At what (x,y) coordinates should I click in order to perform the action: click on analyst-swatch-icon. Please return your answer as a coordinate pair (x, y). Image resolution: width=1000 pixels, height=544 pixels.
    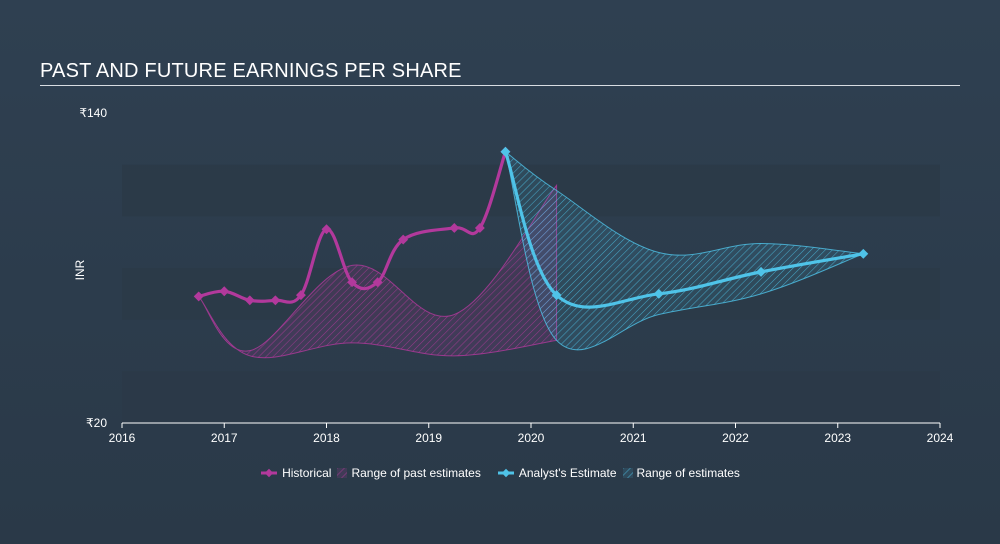
    Looking at the image, I should click on (505, 473).